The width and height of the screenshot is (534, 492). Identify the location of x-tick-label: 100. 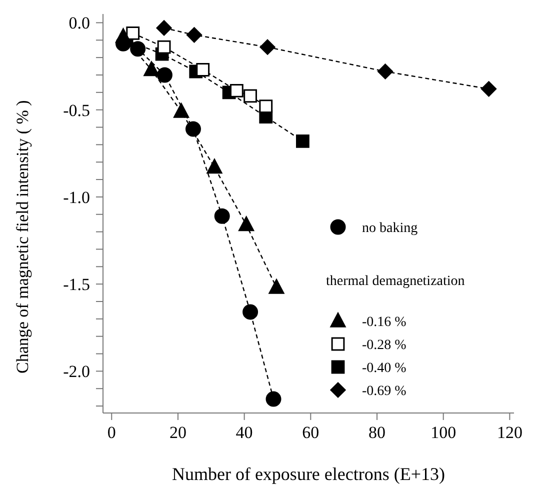
(443, 432).